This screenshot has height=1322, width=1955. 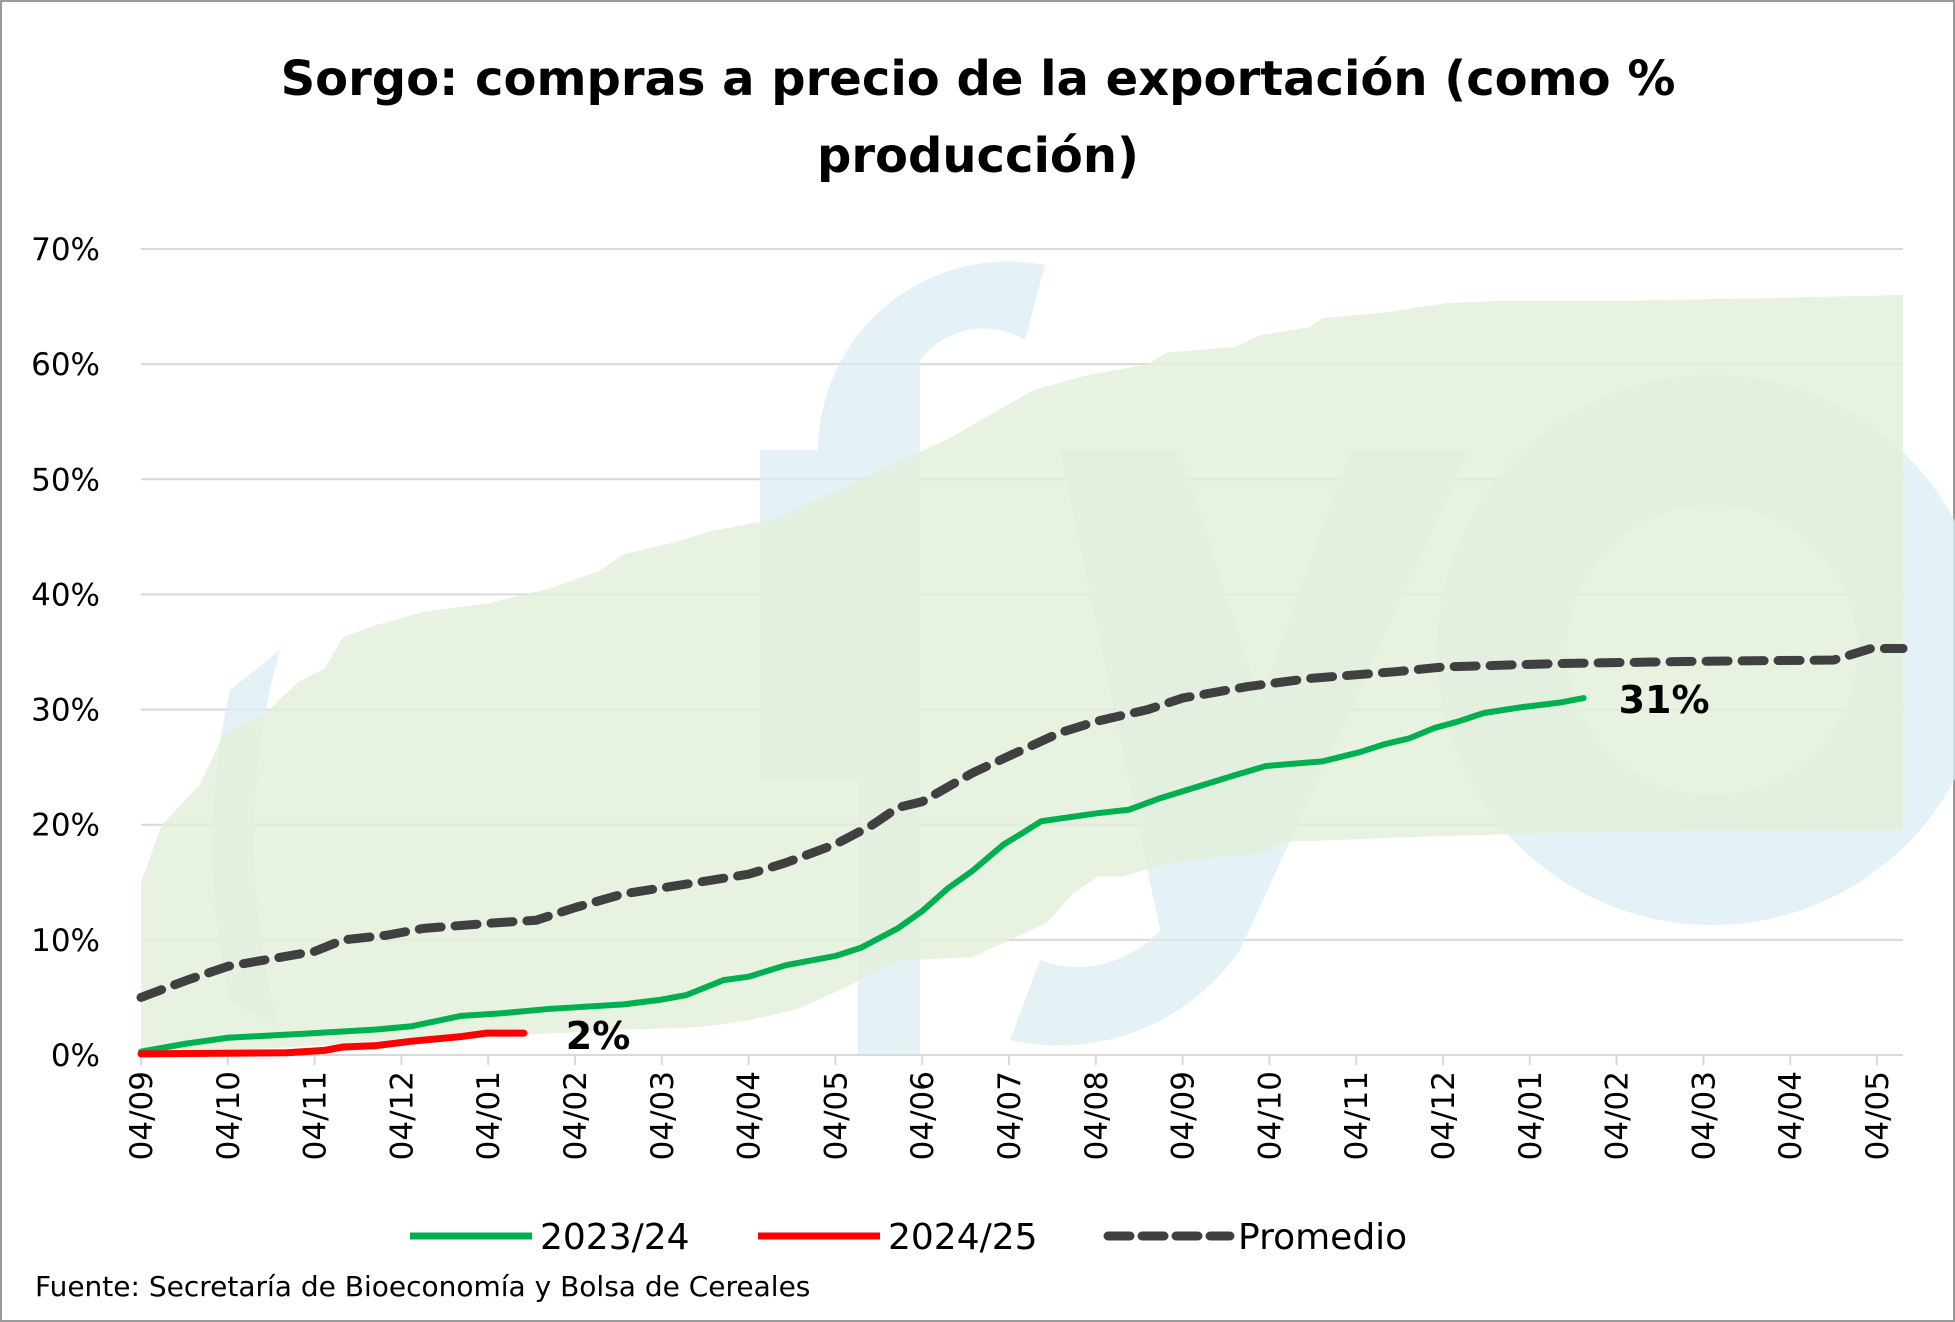 I want to click on end-label-2024-25: 2%, so click(x=598, y=1036).